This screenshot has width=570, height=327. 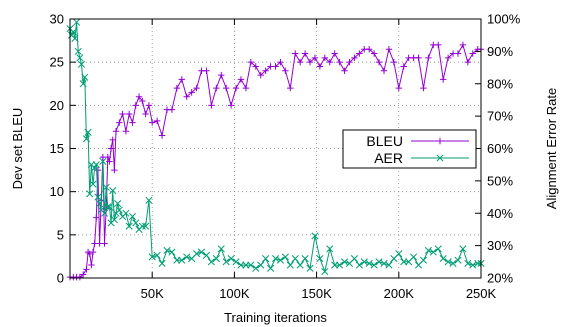 I want to click on y2-tick-label: 60%, so click(x=500, y=148).